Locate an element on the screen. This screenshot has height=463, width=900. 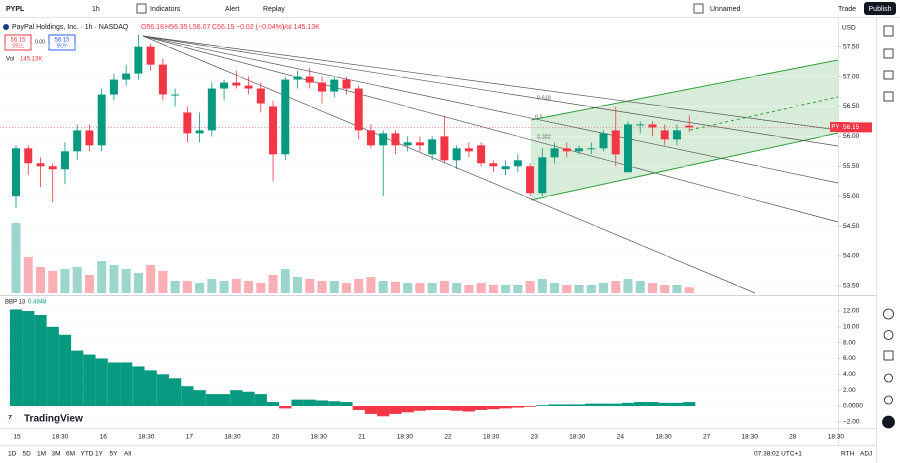
sell-button is located at coordinates (18, 42).